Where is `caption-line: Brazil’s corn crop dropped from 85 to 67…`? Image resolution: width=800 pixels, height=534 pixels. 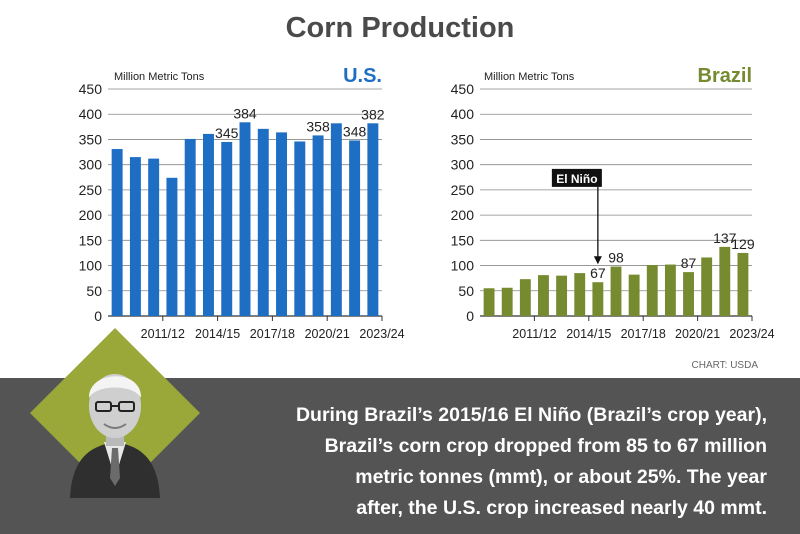
caption-line: Brazil’s corn crop dropped from 85 to 67… is located at coordinates (545, 446).